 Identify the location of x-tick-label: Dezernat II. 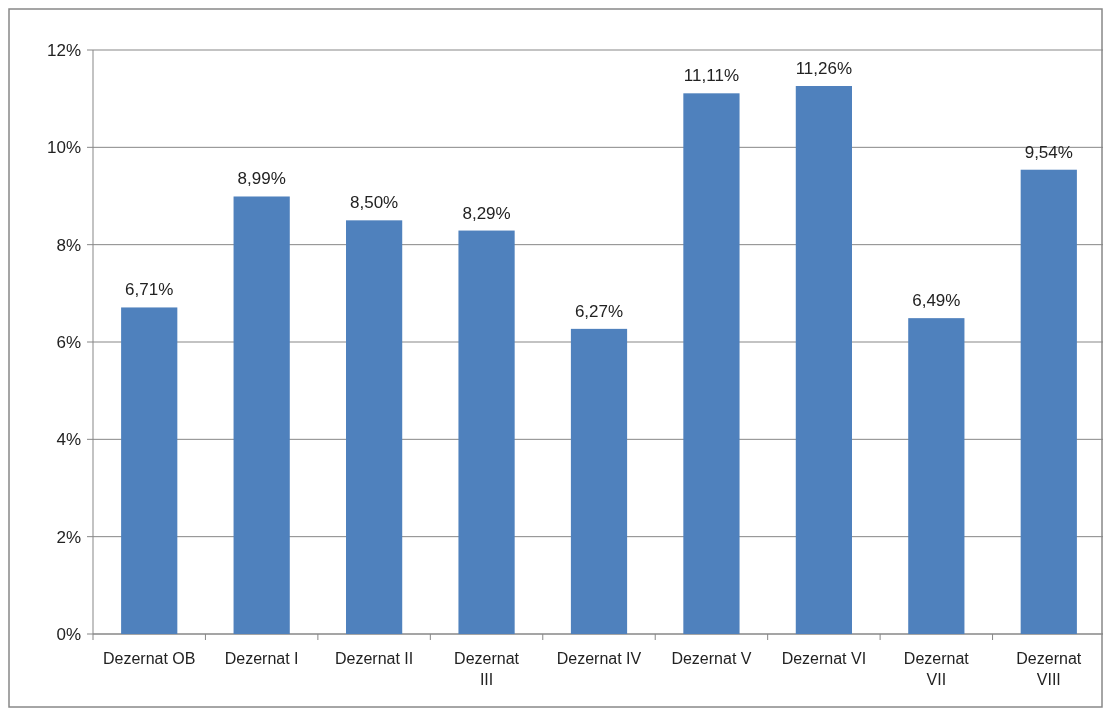
(374, 658).